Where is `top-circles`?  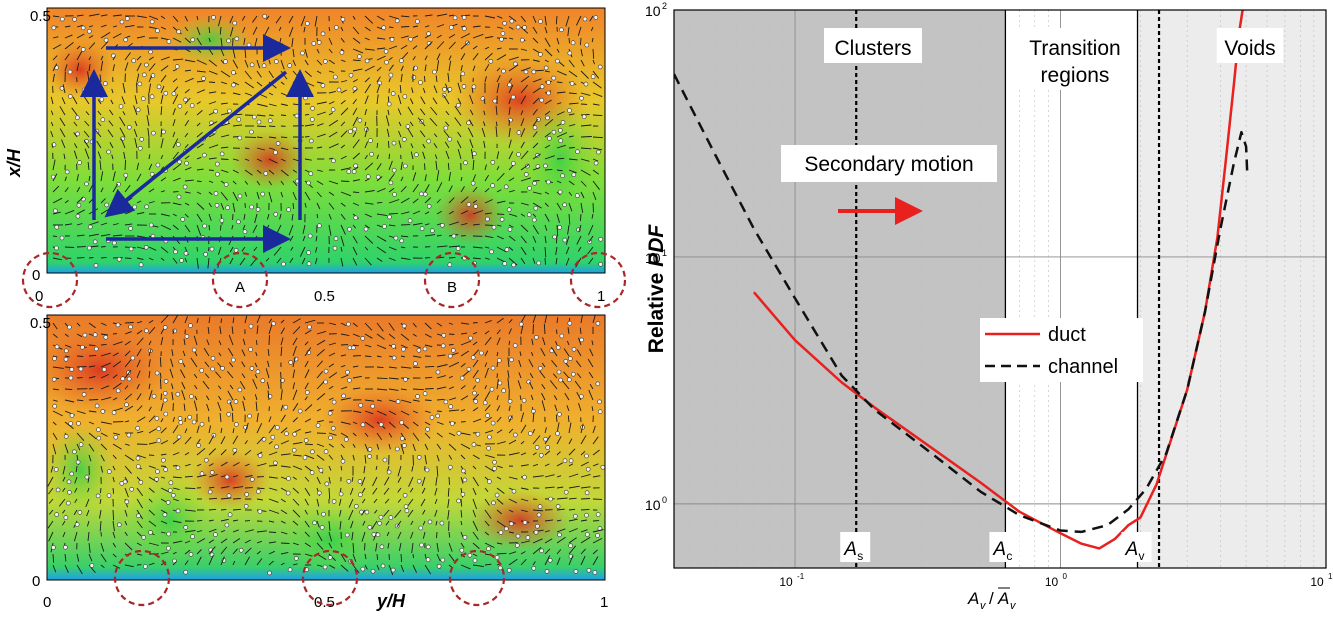
top-circles is located at coordinates (324, 280).